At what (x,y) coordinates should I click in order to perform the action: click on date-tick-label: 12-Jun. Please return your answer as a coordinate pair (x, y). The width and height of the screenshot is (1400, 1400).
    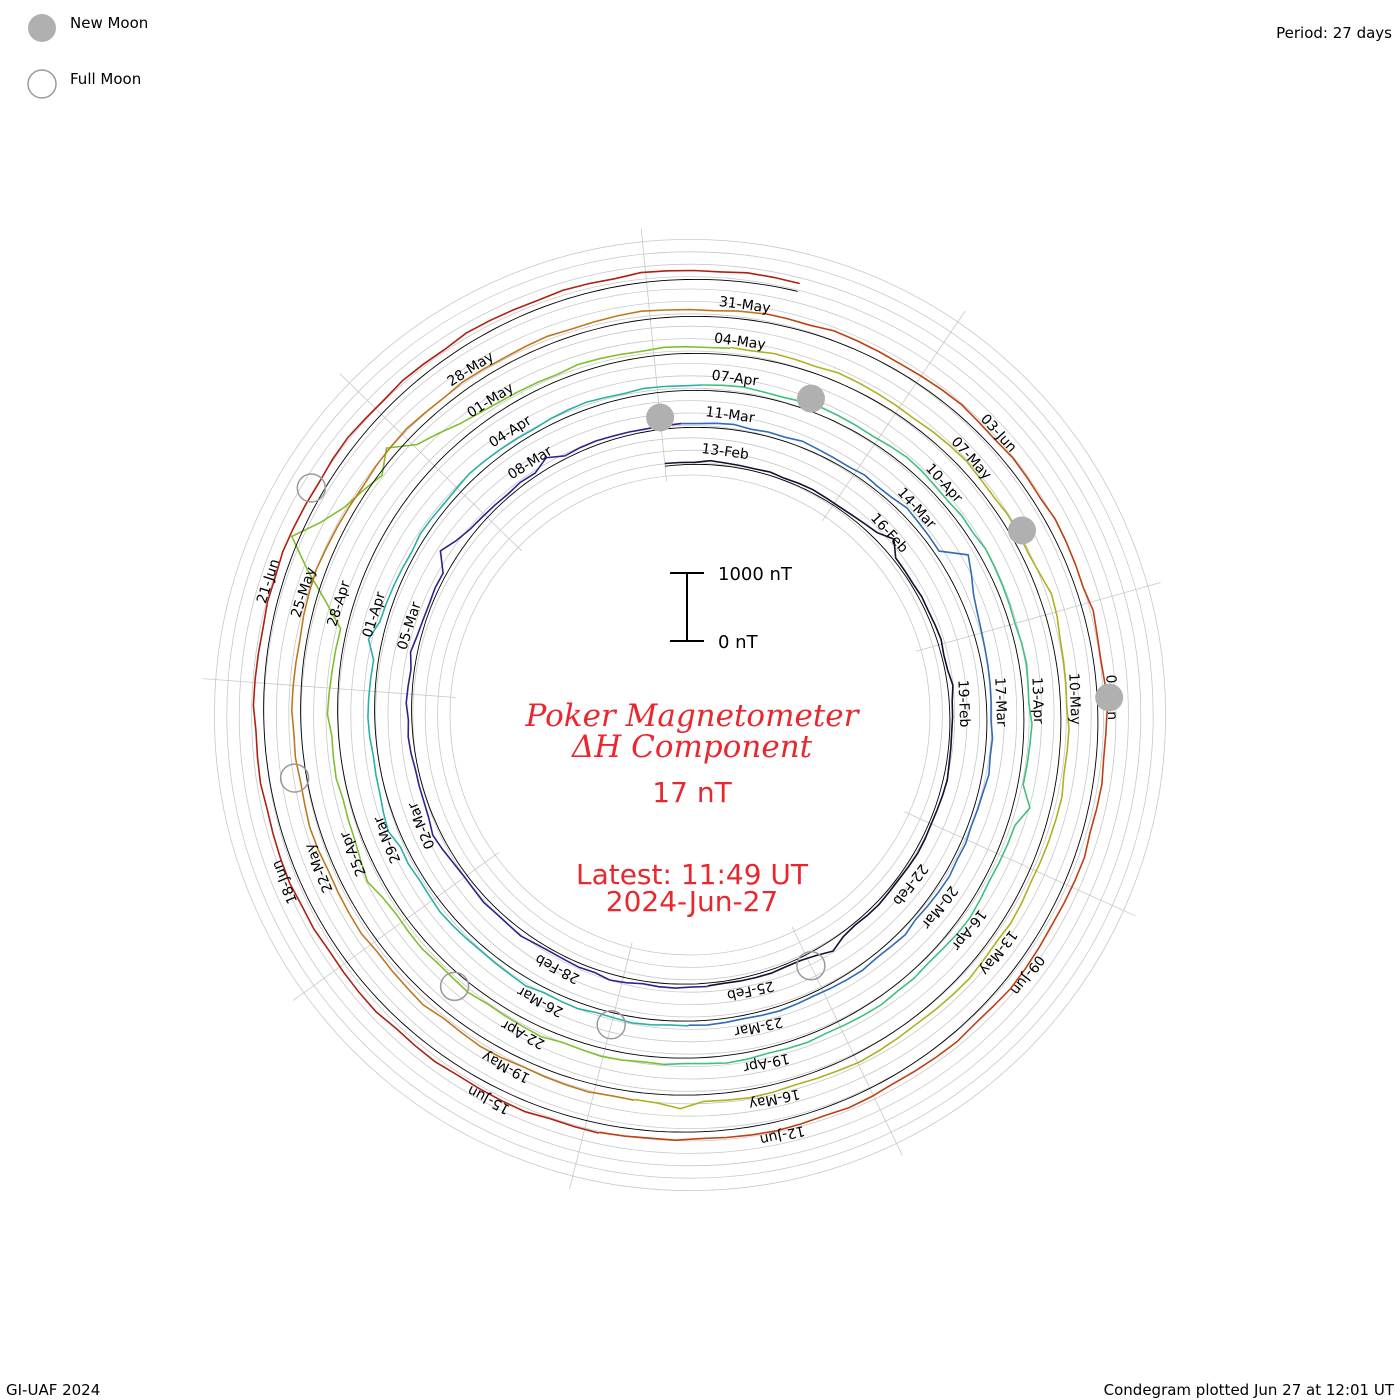
    Looking at the image, I should click on (782, 1134).